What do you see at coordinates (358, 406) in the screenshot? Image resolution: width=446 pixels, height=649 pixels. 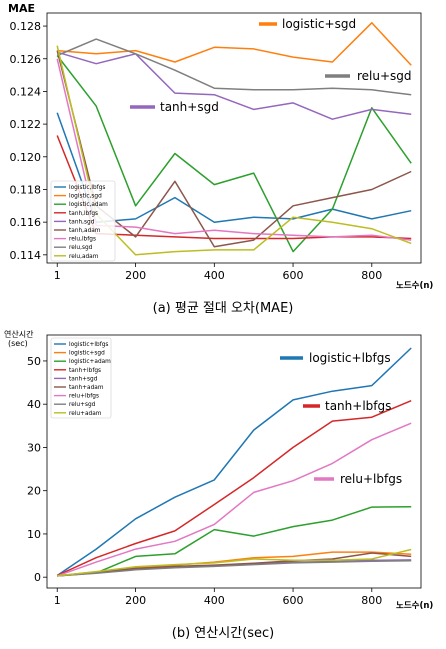 I see `annotation-label: tanh+lbfgs` at bounding box center [358, 406].